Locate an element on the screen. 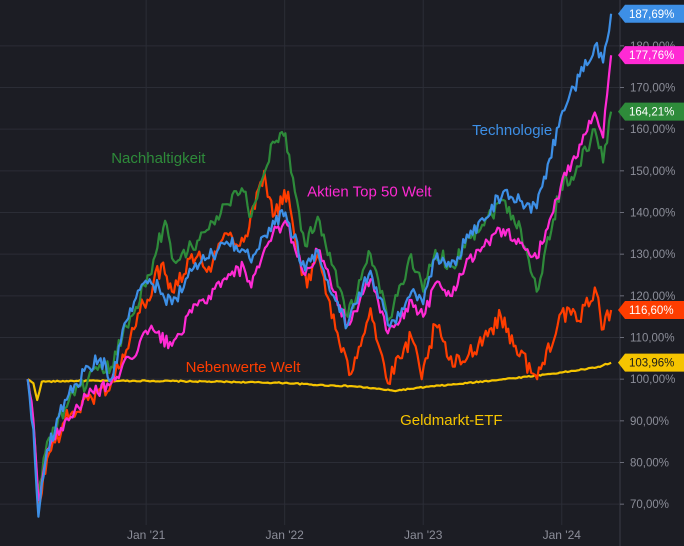  last-value-tag-label: 116,60% is located at coordinates (651, 311).